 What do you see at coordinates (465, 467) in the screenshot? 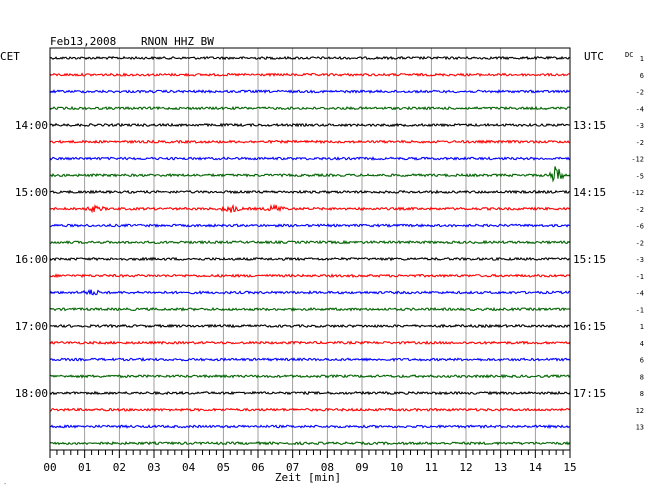
I see `x-tick-label: 12` at bounding box center [465, 467].